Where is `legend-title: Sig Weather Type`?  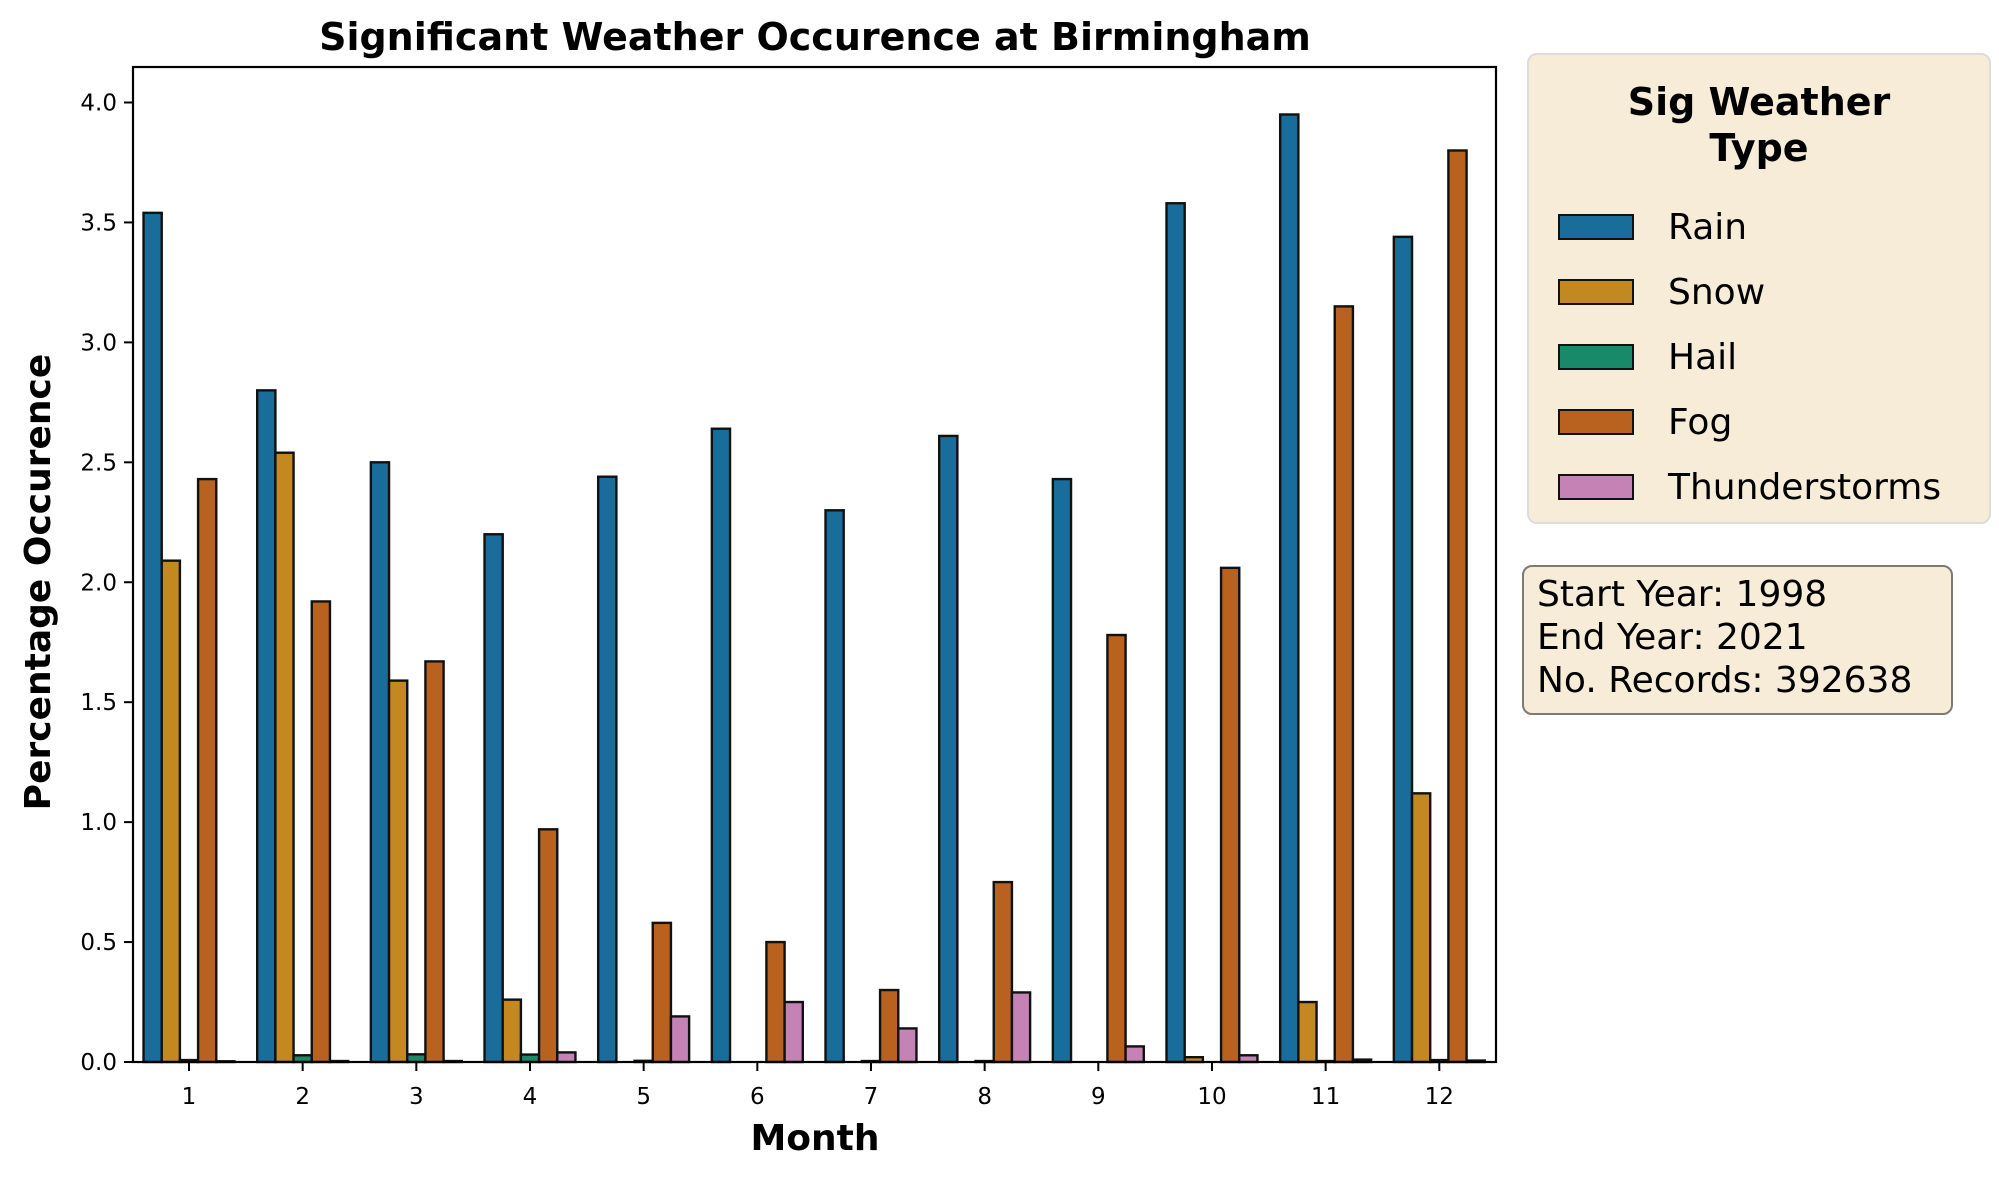
legend-title: Sig Weather Type is located at coordinates (1759, 125).